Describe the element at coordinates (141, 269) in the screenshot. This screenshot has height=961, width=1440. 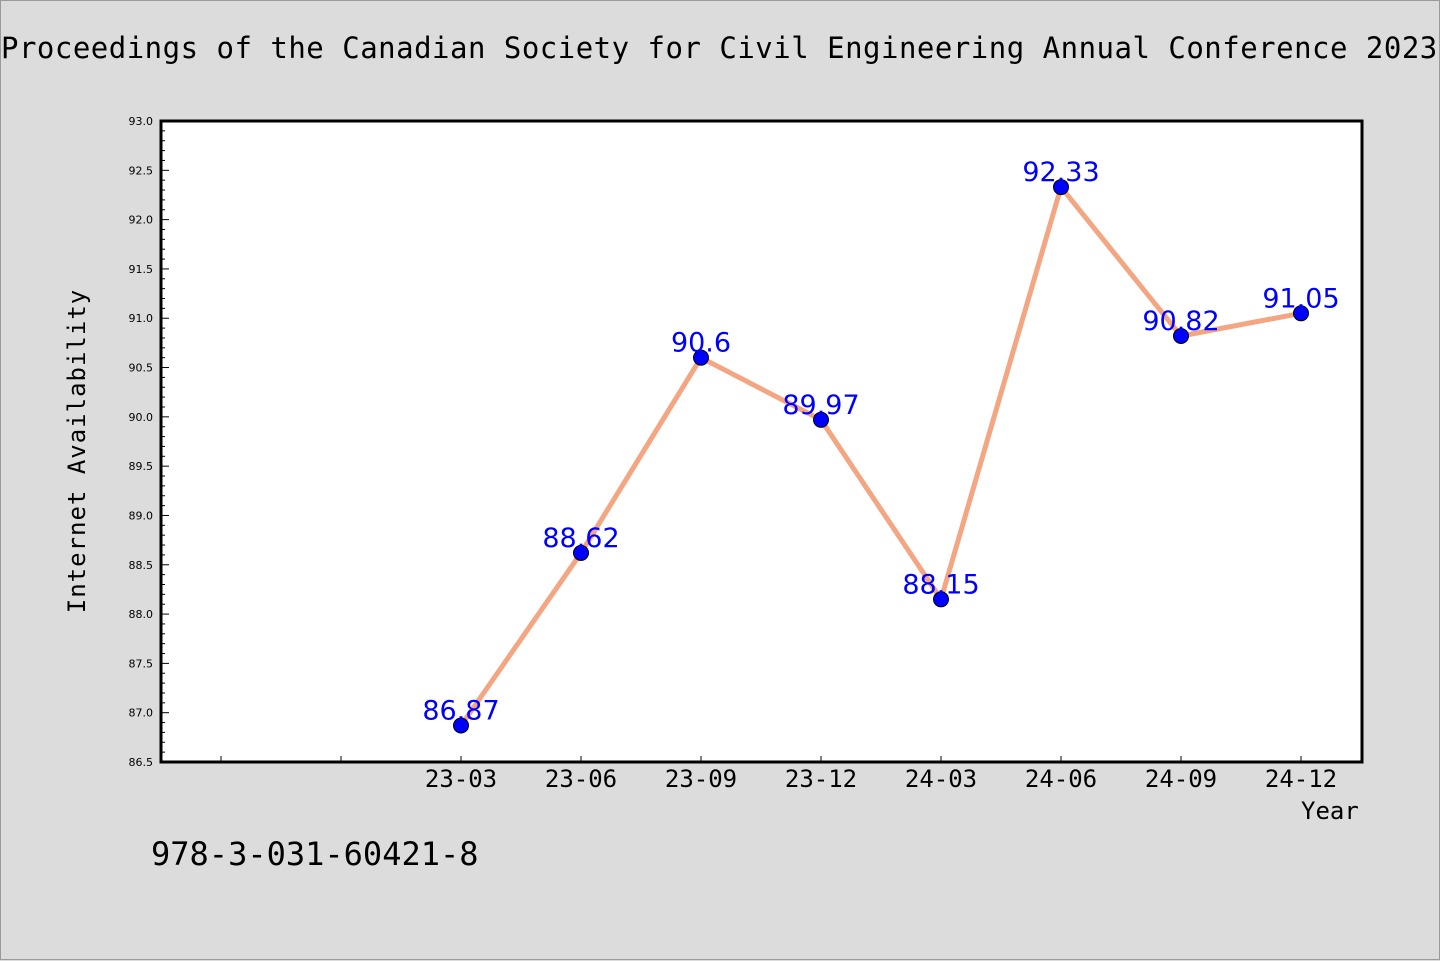
I see `y-tick-label: 91.5` at that location.